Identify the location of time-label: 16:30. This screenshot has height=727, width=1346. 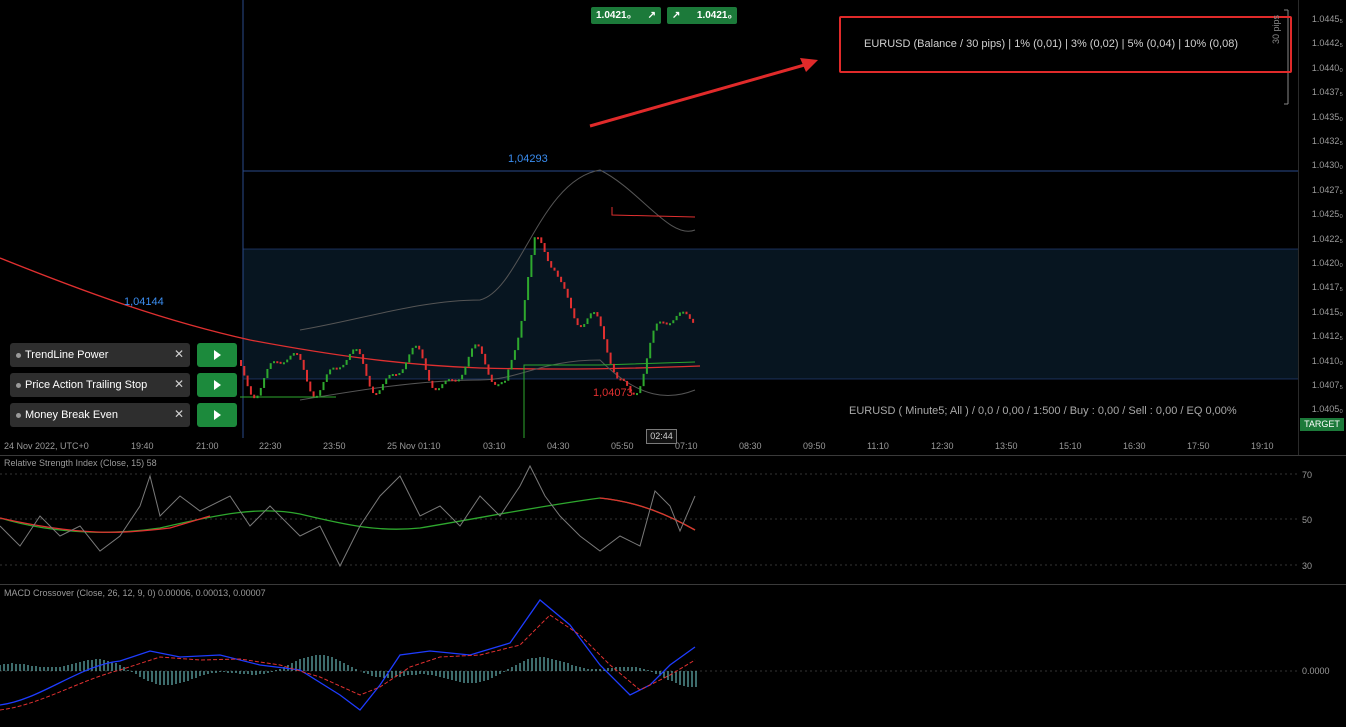
(1134, 446).